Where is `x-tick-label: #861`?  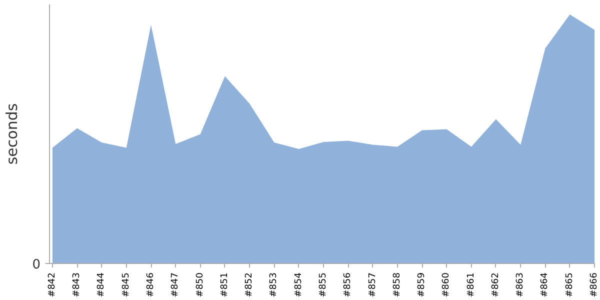
x-tick-label: #861 is located at coordinates (471, 285).